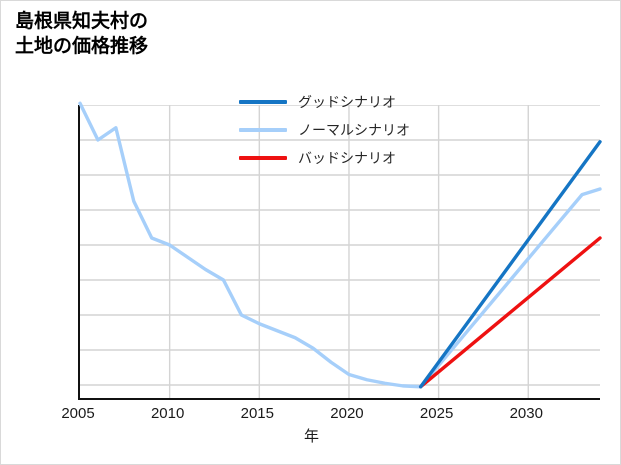 This screenshot has width=621, height=465. What do you see at coordinates (510, 312) in the screenshot?
I see `series-line` at bounding box center [510, 312].